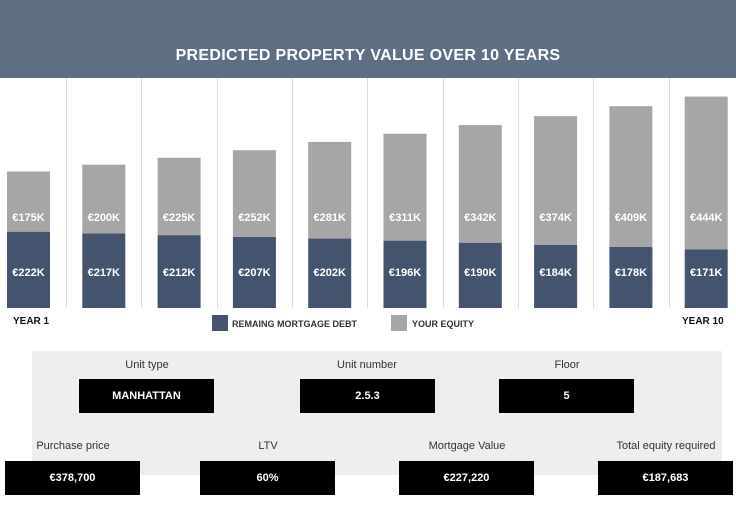 The image size is (736, 518). What do you see at coordinates (267, 478) in the screenshot?
I see `ltv-value: 60%` at bounding box center [267, 478].